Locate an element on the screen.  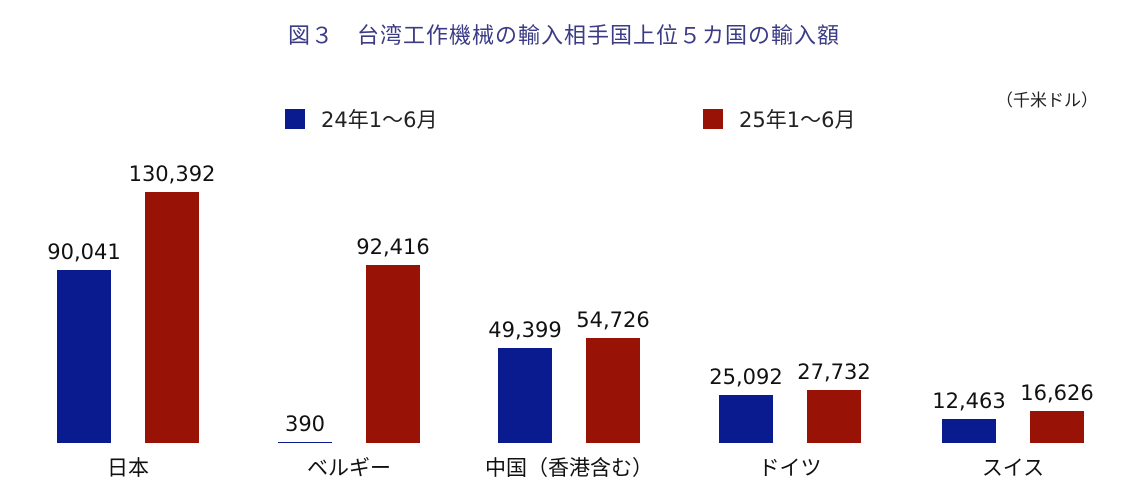
legend-label-2025: 25年1〜6月 is located at coordinates (797, 120).